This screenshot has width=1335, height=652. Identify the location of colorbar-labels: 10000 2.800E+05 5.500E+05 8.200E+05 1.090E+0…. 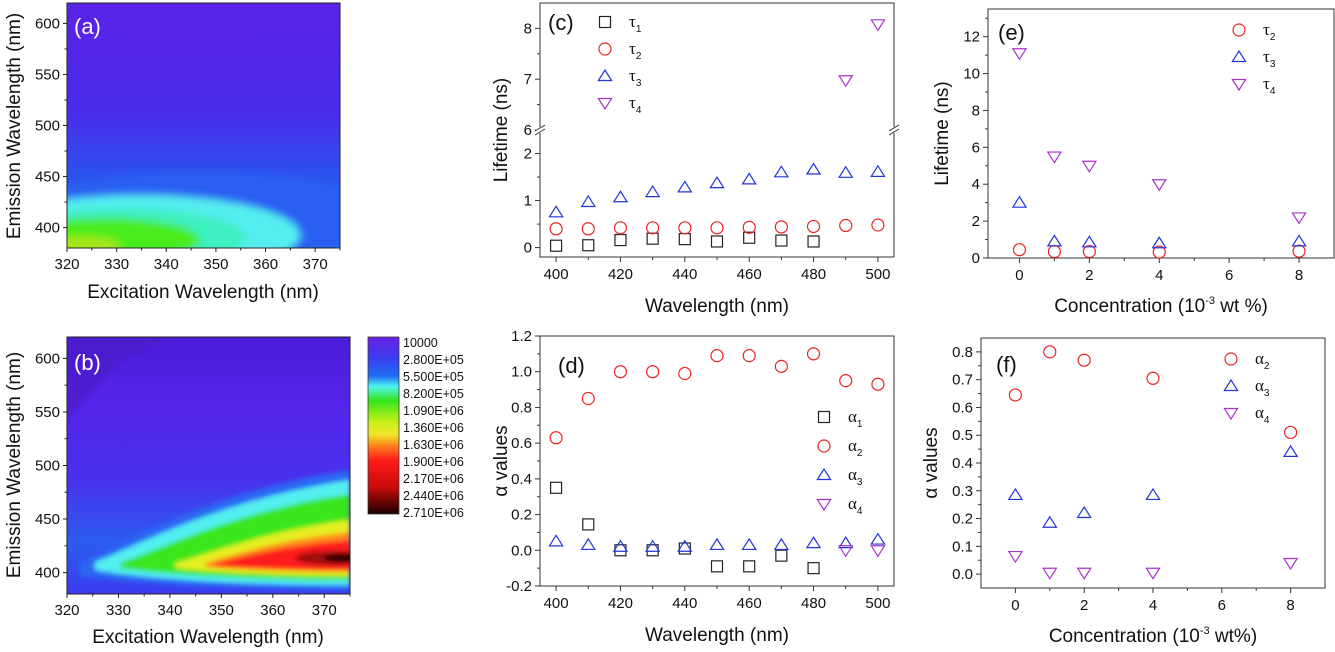
(433, 428).